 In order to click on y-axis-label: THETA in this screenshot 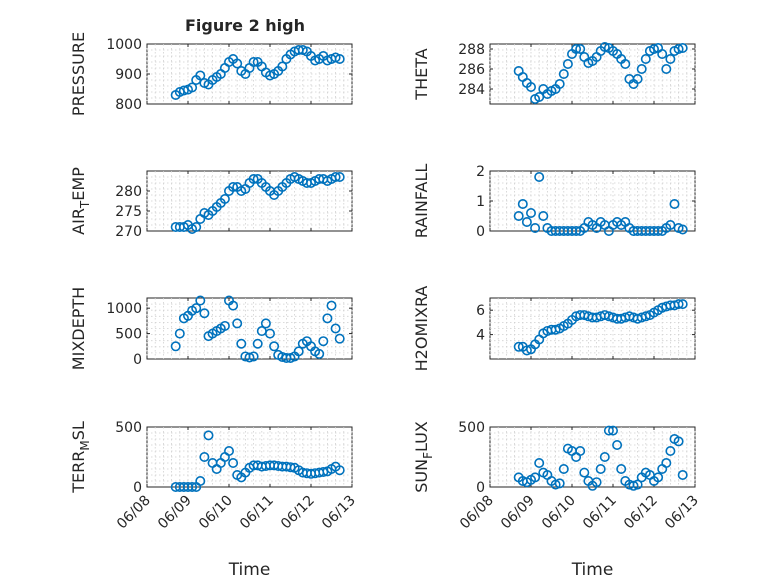, I will do `click(421, 74)`.